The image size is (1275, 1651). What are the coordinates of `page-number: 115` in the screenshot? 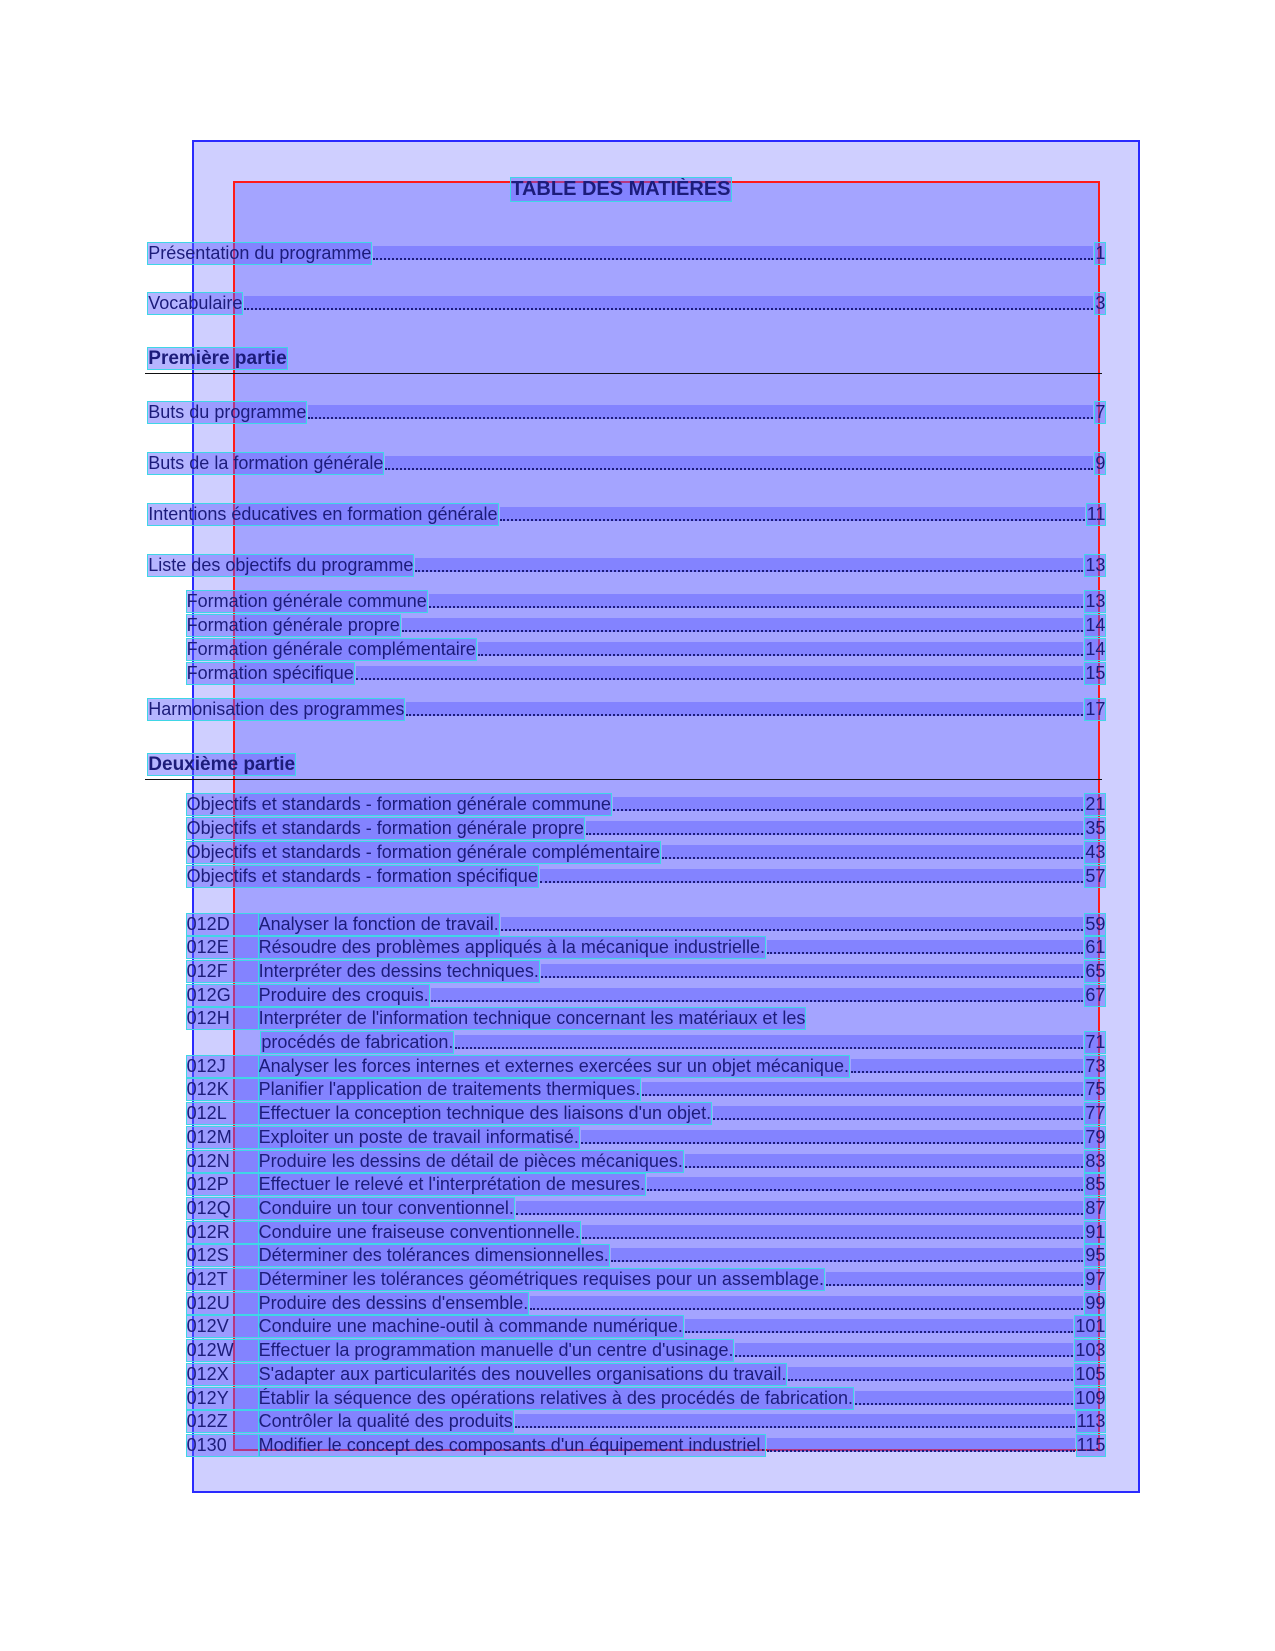 It's located at (1091, 1445).